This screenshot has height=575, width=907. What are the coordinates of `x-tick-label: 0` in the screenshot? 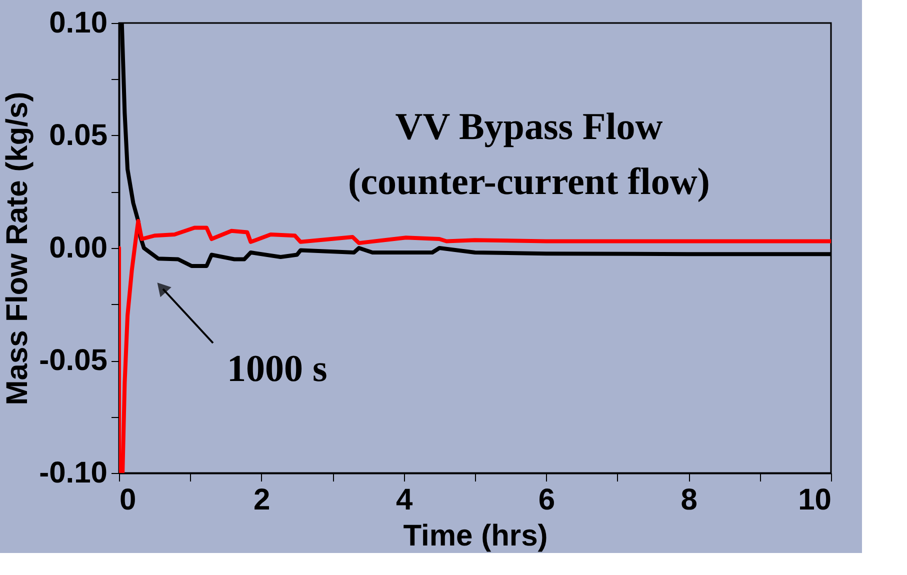 It's located at (128, 500).